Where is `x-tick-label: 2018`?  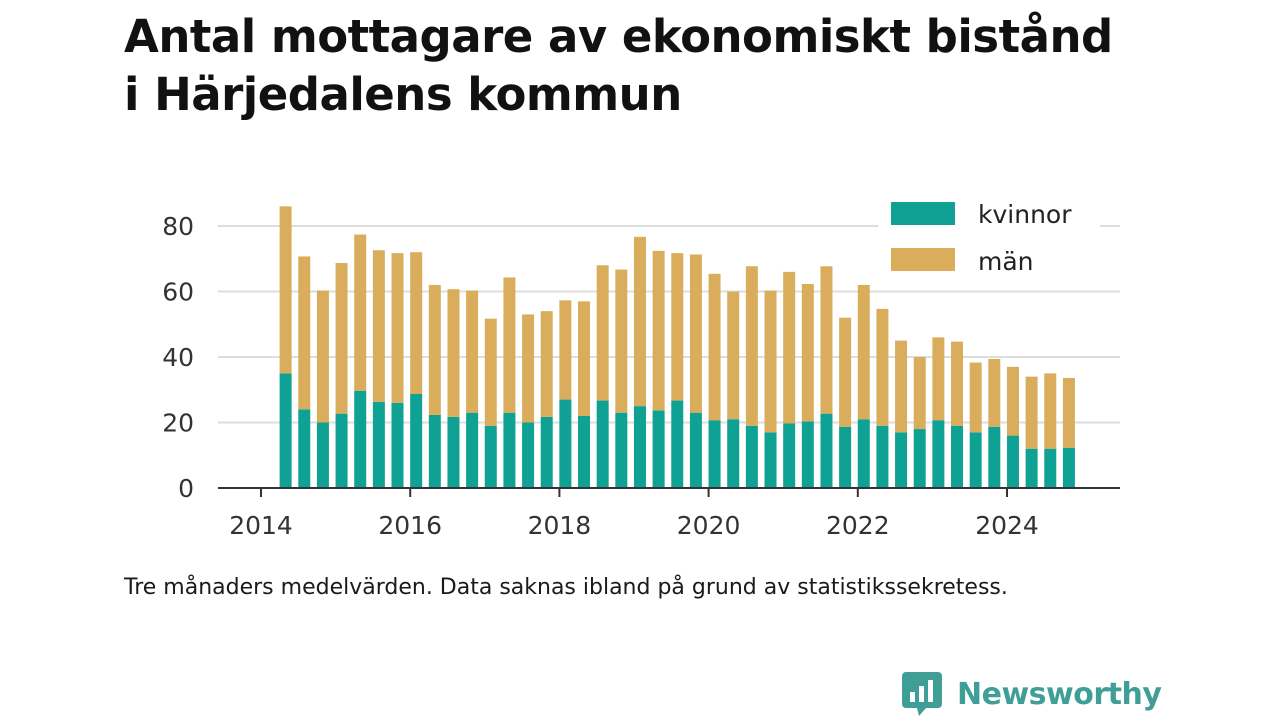 x-tick-label: 2018 is located at coordinates (560, 525).